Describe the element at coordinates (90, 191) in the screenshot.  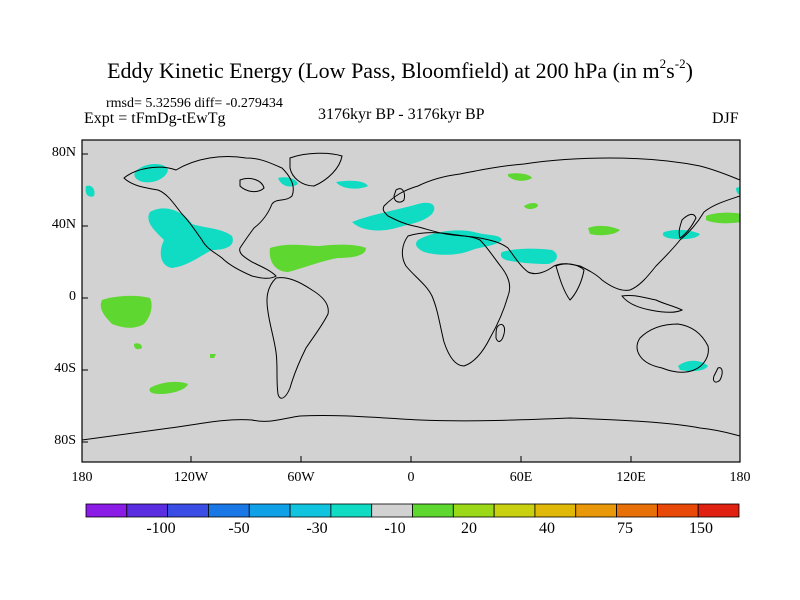
I see `cyan-region-northatlantic-east` at that location.